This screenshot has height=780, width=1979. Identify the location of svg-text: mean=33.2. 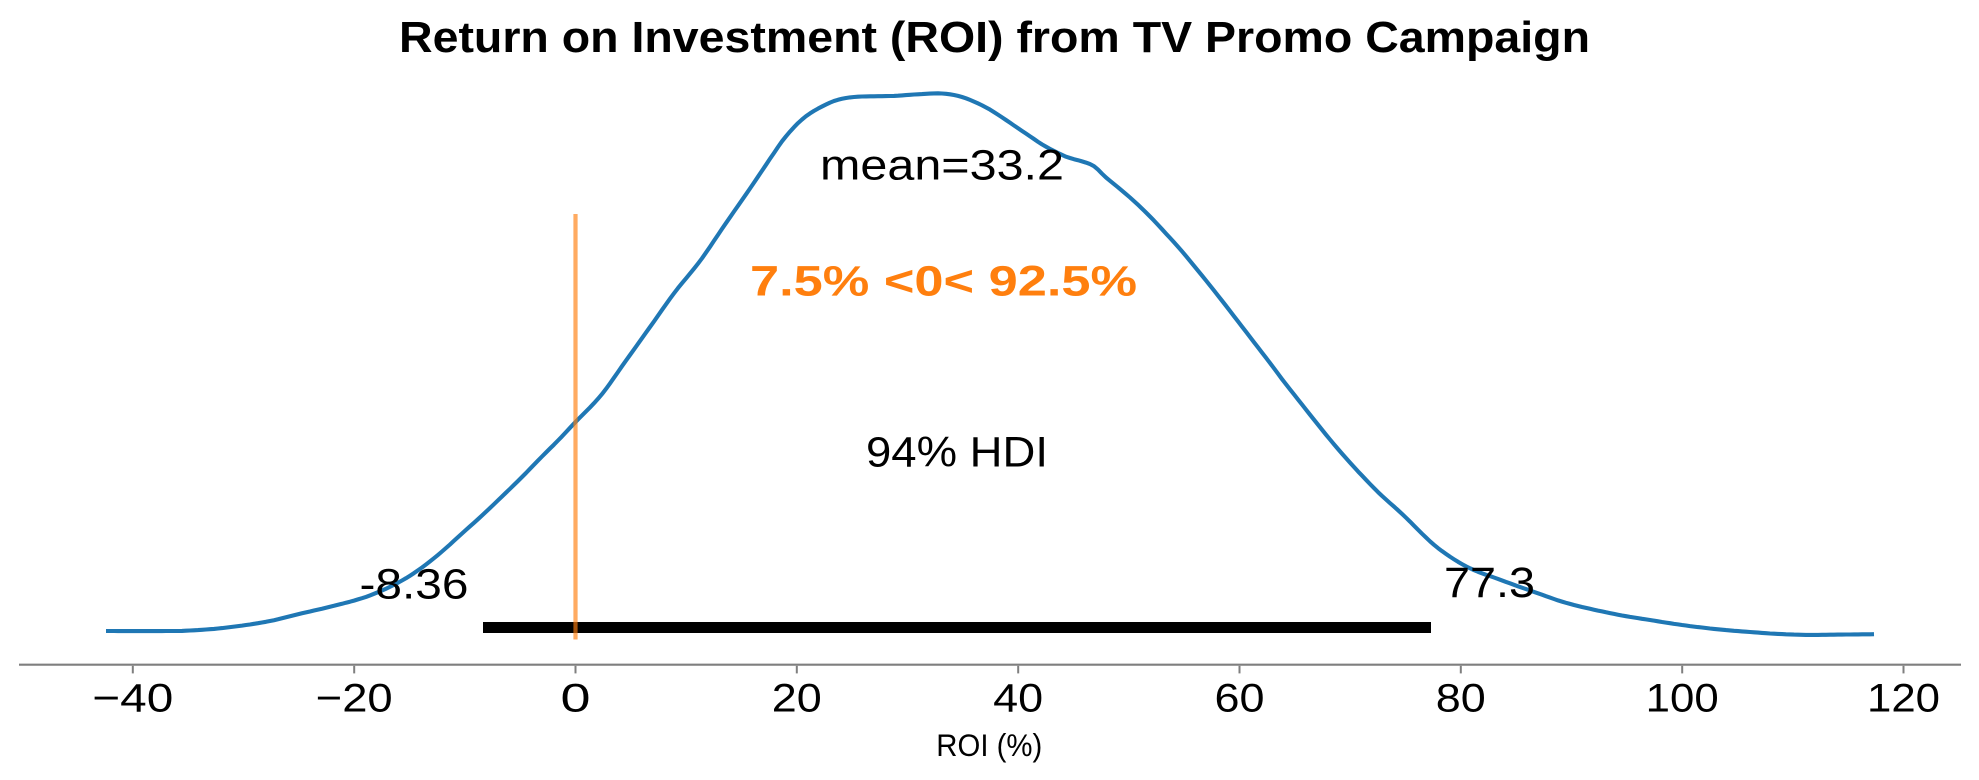
(942, 166).